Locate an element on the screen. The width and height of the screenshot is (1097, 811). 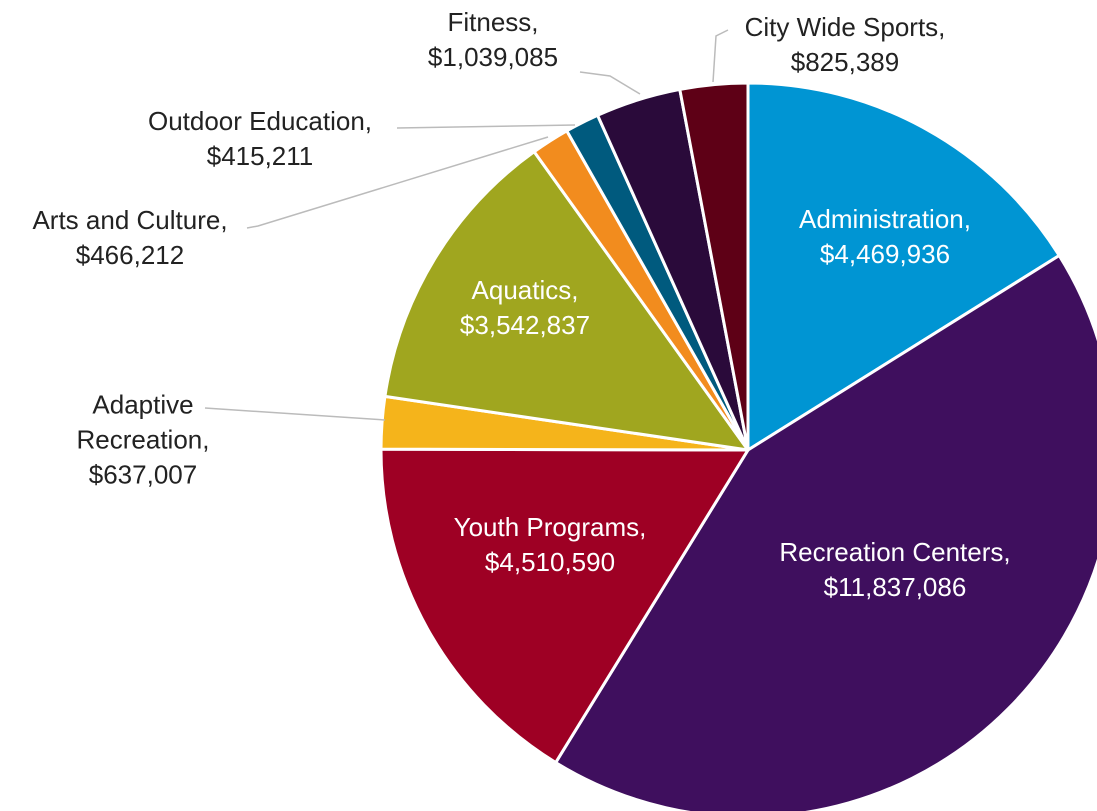
data-label: Aquatics, $3,542,837 is located at coordinates (525, 308).